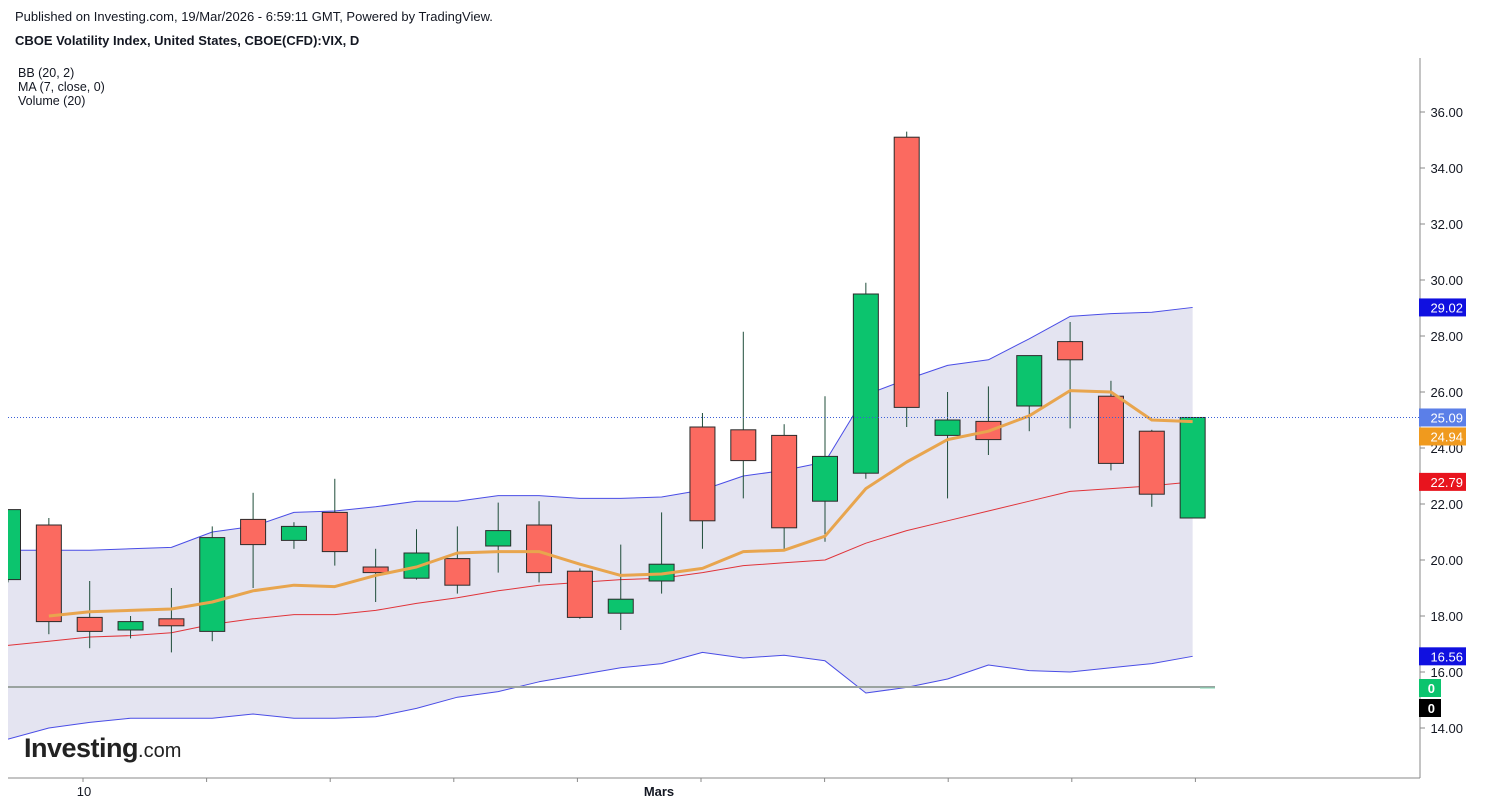 This screenshot has height=806, width=1500. I want to click on price-label-text: 22.79, so click(1446, 482).